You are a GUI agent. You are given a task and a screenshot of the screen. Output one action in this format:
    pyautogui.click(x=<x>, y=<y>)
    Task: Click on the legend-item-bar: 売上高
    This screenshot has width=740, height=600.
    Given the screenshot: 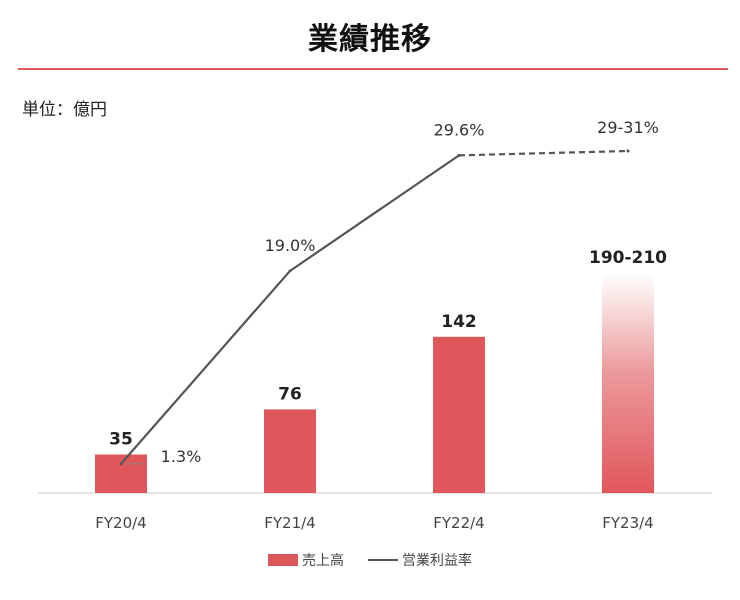 What is the action you would take?
    pyautogui.click(x=306, y=560)
    